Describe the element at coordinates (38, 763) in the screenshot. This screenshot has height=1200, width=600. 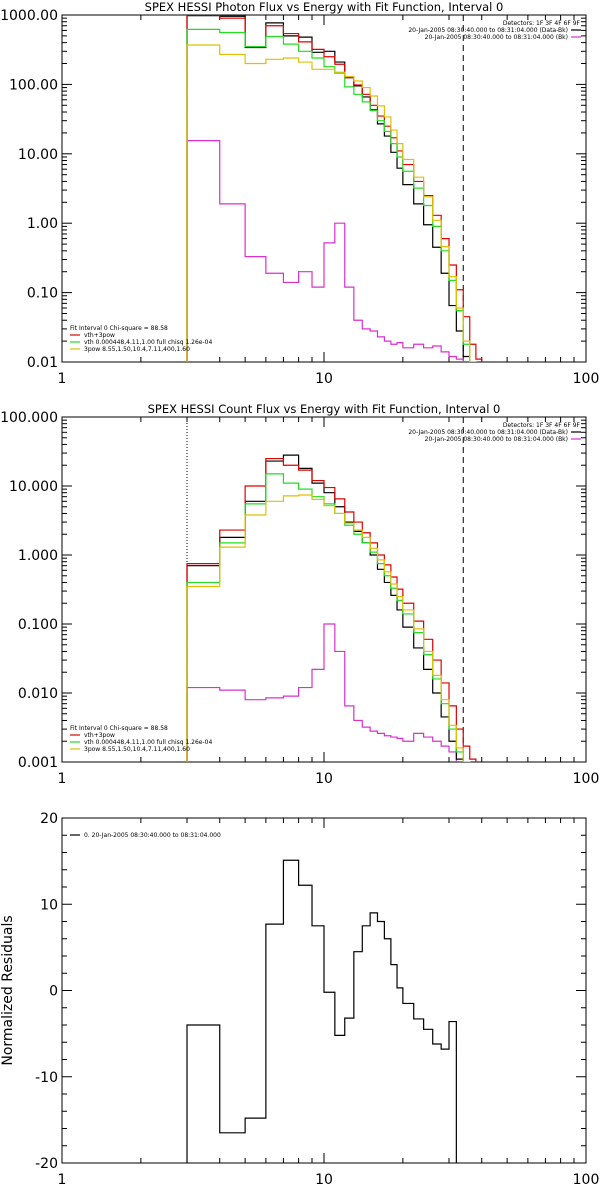
I see `y-tick-label: 0.001` at that location.